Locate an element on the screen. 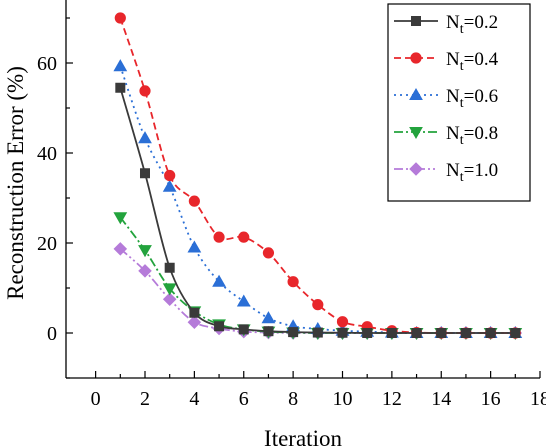 Image resolution: width=546 pixels, height=448 pixels. legend-item: Nt=0.8 is located at coordinates (446, 135).